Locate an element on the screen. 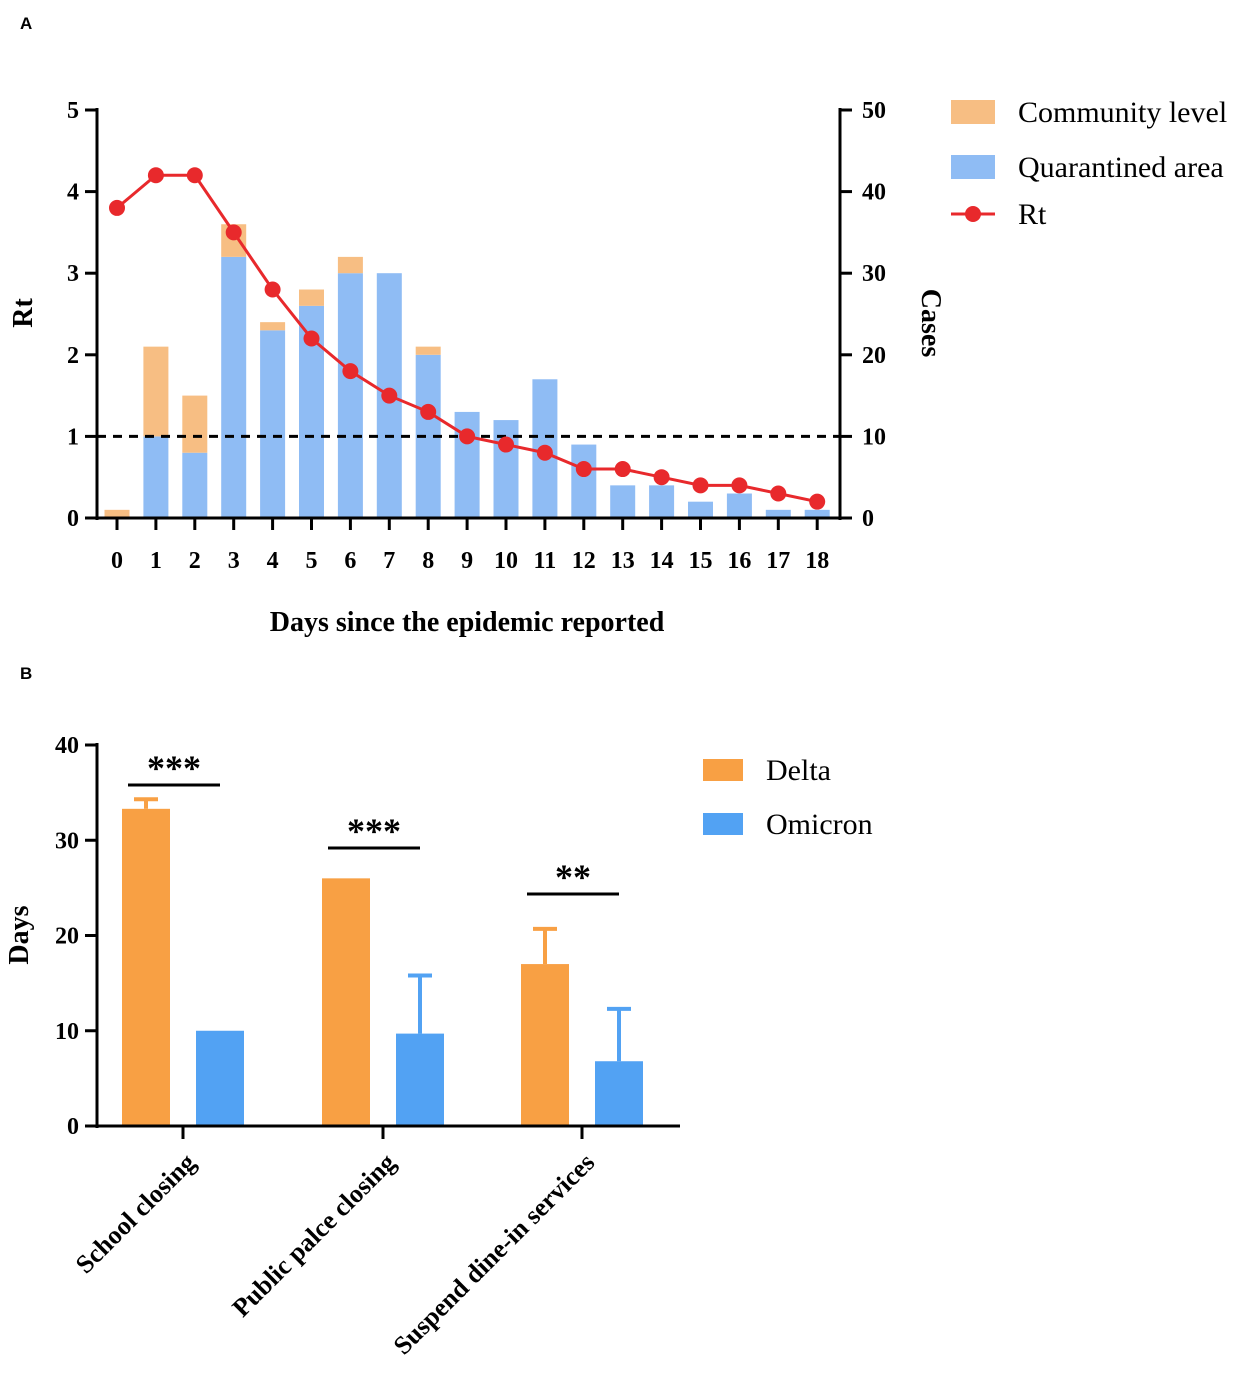  y-tick-days-30: 30 is located at coordinates (67, 841).